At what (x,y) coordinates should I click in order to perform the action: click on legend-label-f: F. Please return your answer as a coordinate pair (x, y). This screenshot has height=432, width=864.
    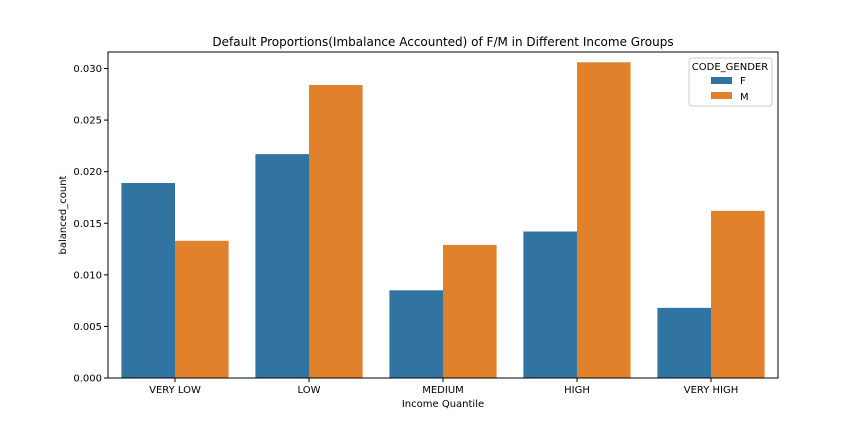
    Looking at the image, I should click on (743, 81).